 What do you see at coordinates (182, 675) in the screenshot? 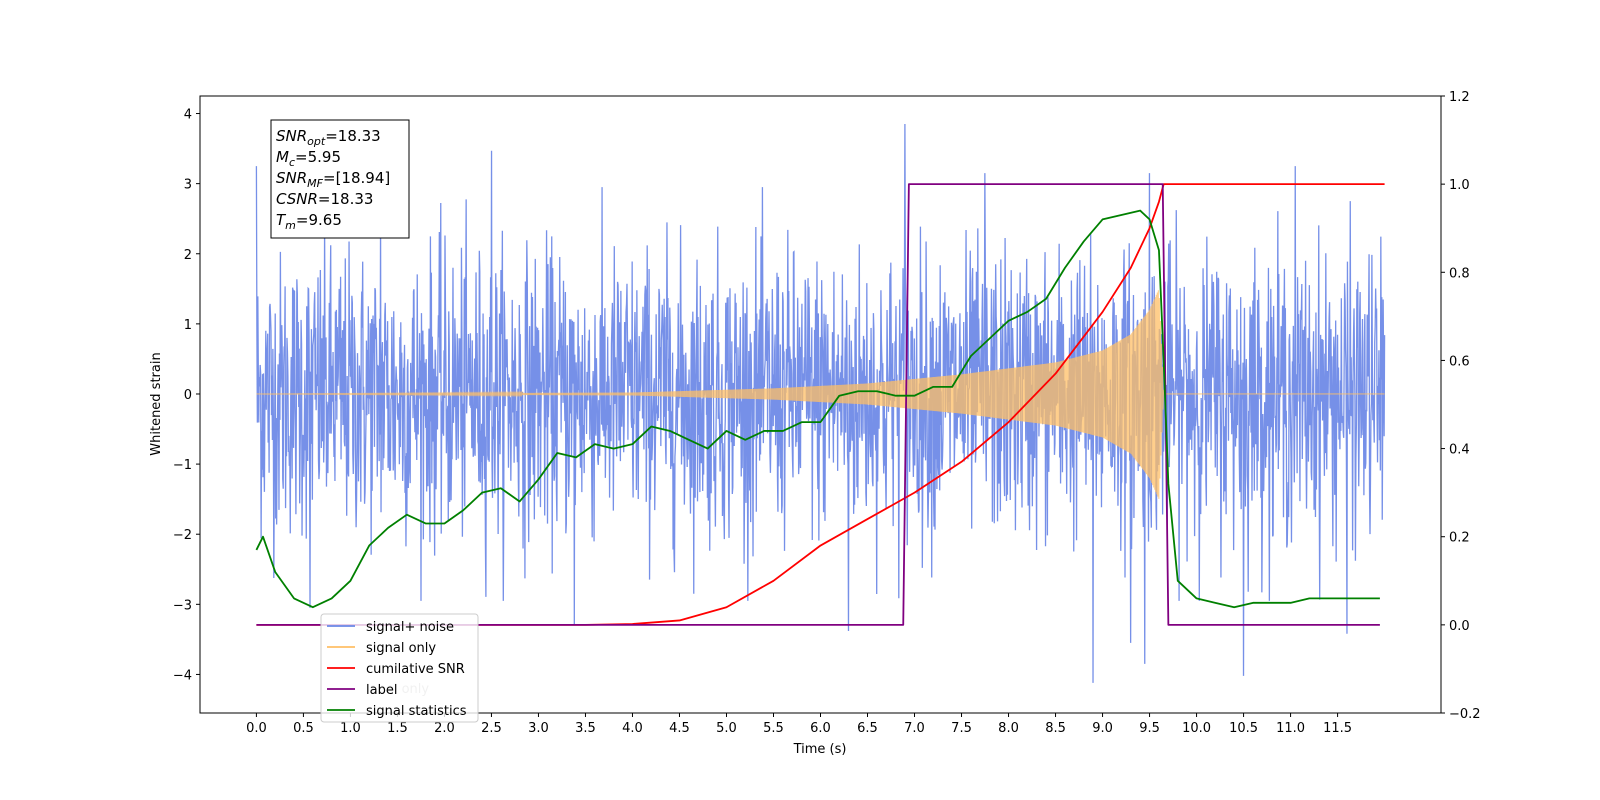
I see `y-left-tick-label: −4` at bounding box center [182, 675].